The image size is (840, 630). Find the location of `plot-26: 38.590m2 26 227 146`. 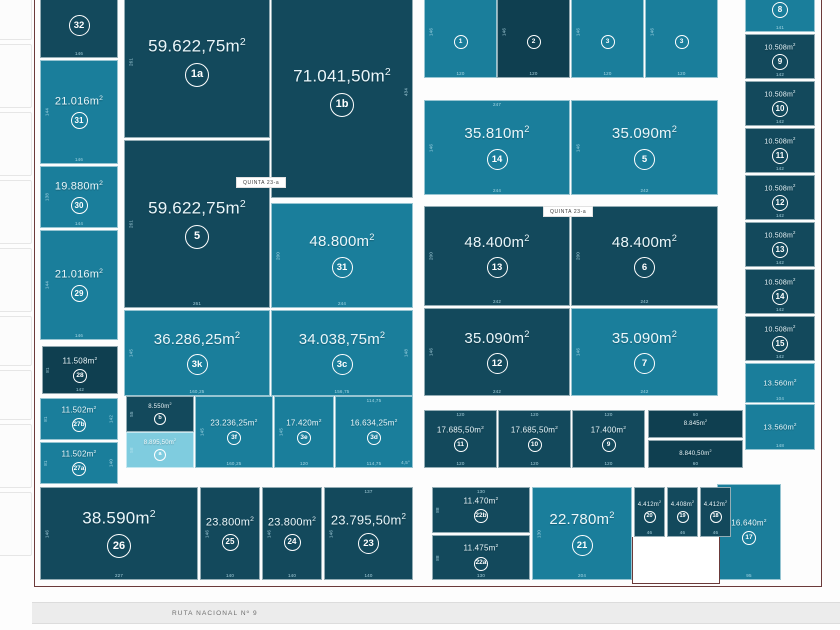

plot-26: 38.590m2 26 227 146 is located at coordinates (119, 533).